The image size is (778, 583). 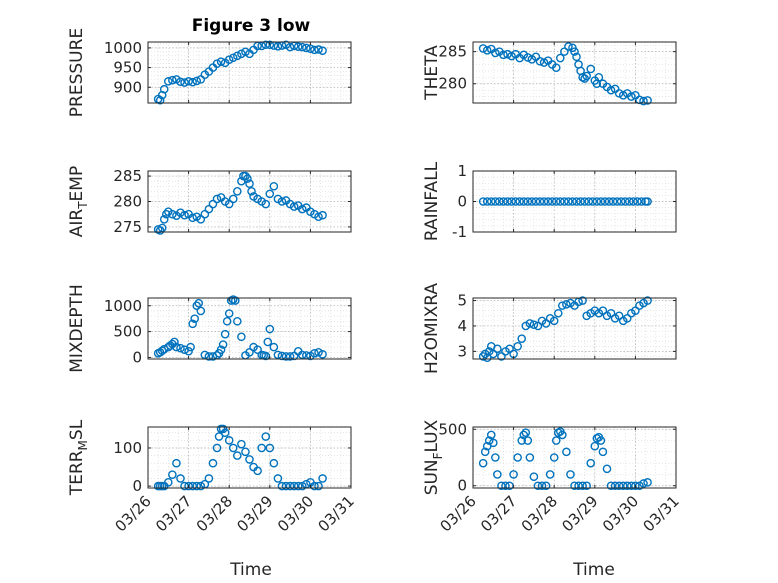 I want to click on y-axis-label-subscript: M, so click(x=83, y=445).